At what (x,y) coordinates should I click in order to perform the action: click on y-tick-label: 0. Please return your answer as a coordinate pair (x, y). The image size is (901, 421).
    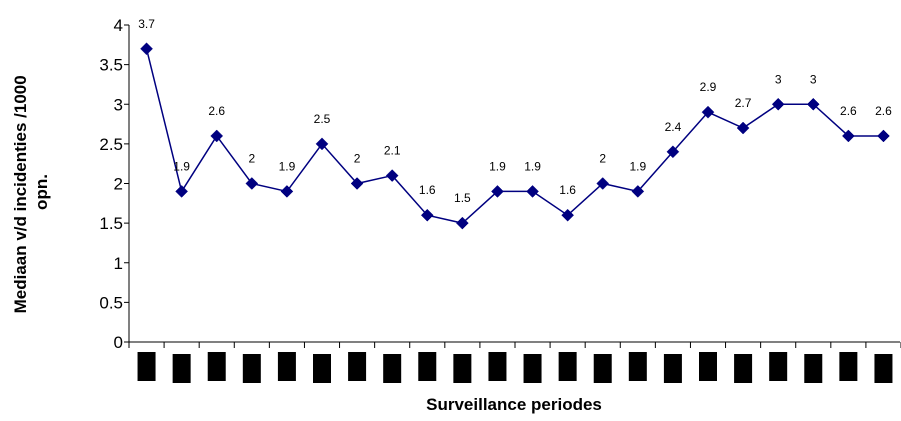
    Looking at the image, I should click on (118, 342).